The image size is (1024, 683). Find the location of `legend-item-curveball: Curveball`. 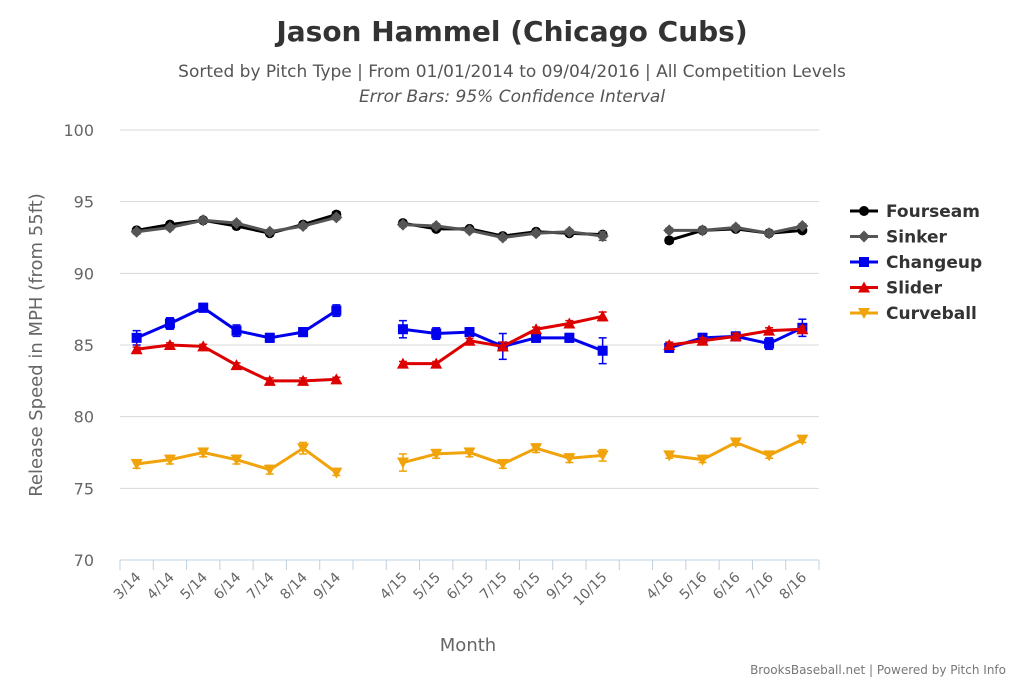

legend-item-curveball: Curveball is located at coordinates (913, 314).